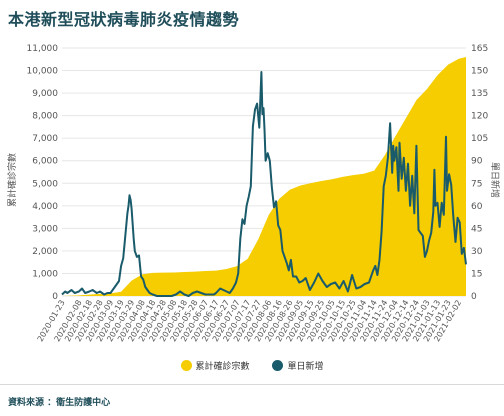 Image resolution: width=504 pixels, height=416 pixels. I want to click on right-tick-label: 0, so click(474, 297).